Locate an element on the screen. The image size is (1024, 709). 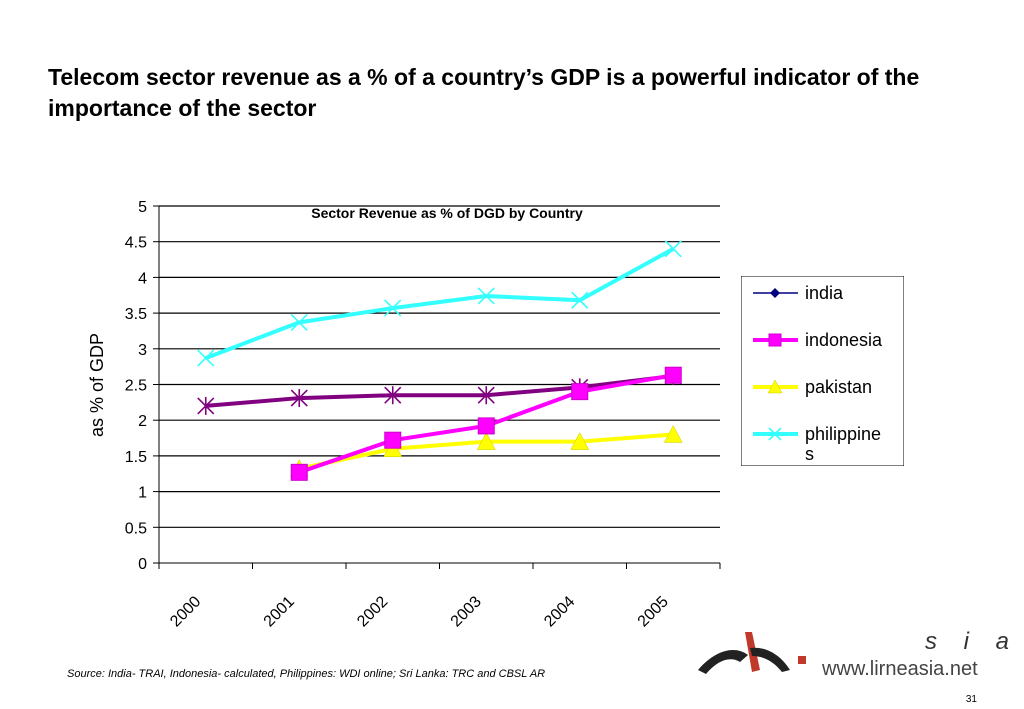
x-tick-label: 2004 is located at coordinates (559, 611).